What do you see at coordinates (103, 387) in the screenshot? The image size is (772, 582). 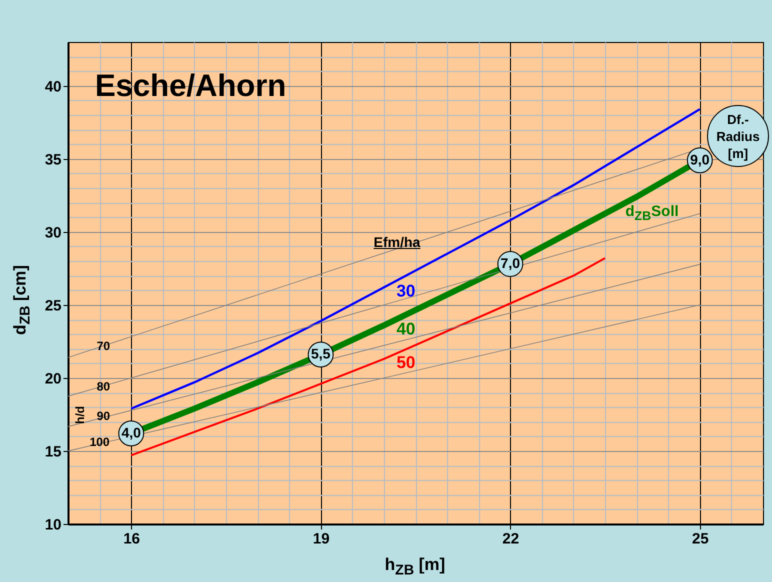 I see `annotation: 80` at bounding box center [103, 387].